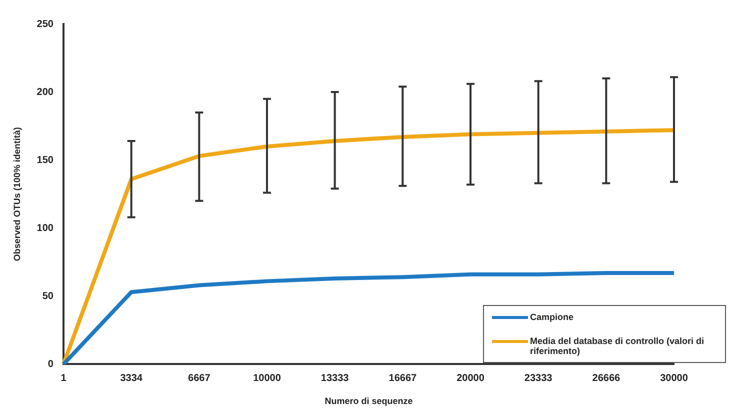 This screenshot has height=419, width=742. I want to click on x-tick-label: 6667, so click(199, 378).